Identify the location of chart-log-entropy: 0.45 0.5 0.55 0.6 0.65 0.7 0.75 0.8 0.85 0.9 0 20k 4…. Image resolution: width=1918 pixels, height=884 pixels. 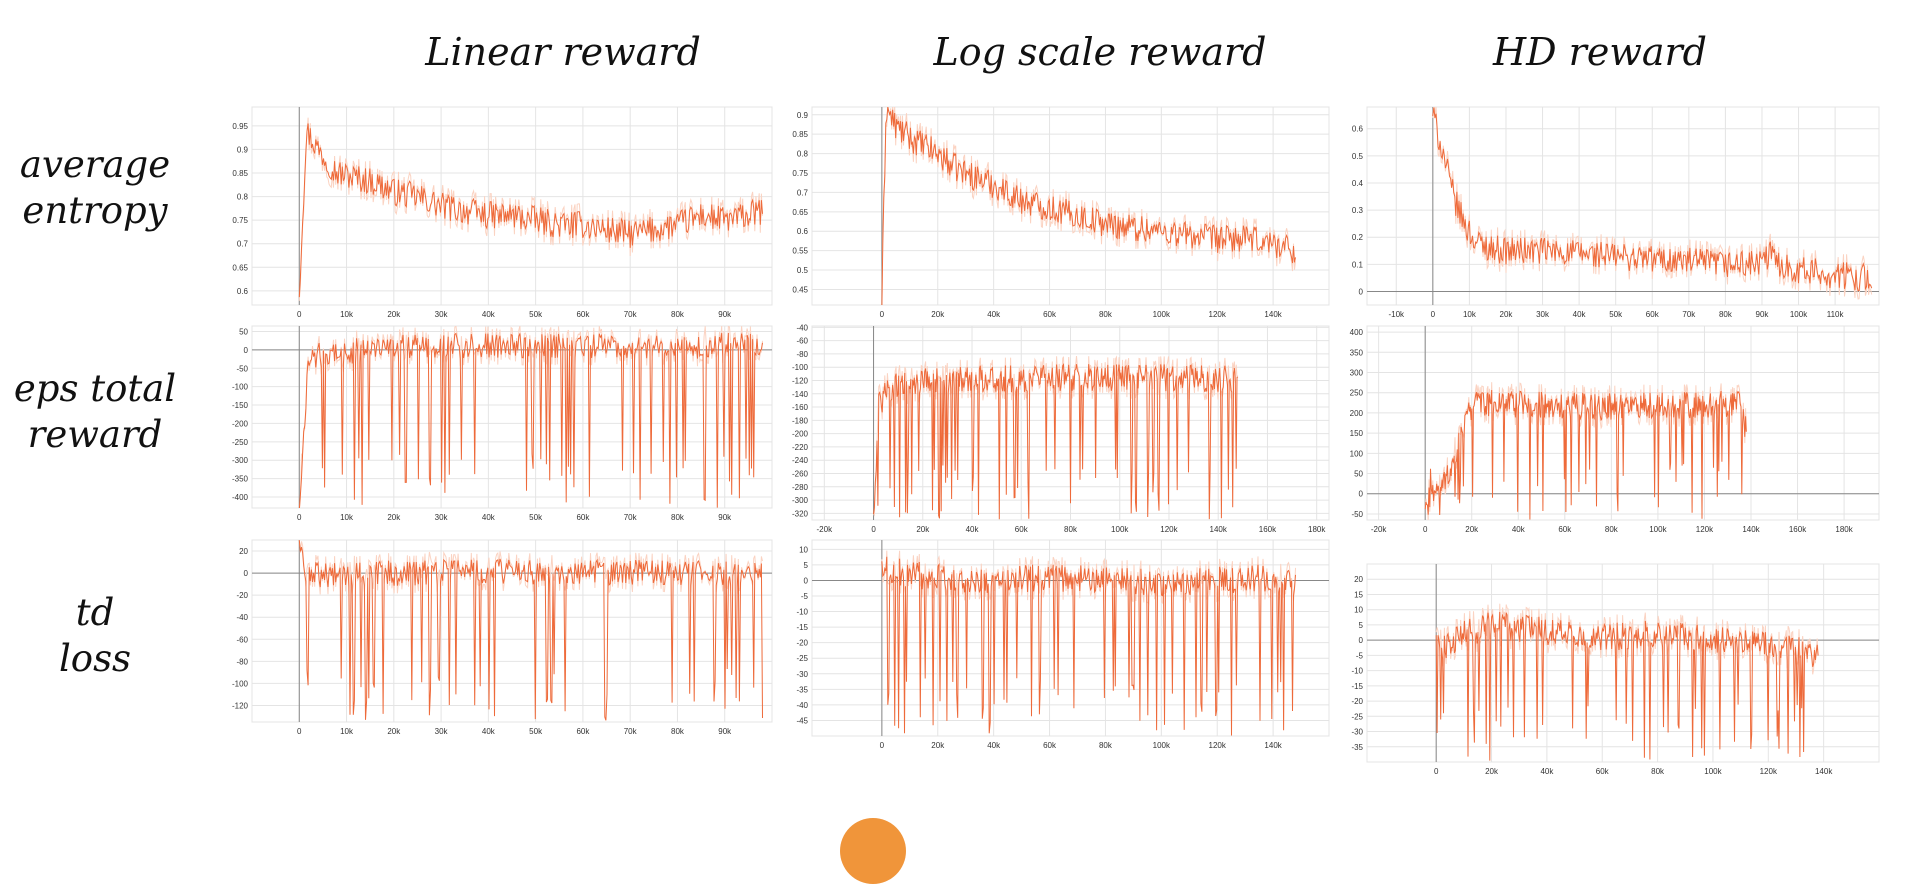
(1056, 212).